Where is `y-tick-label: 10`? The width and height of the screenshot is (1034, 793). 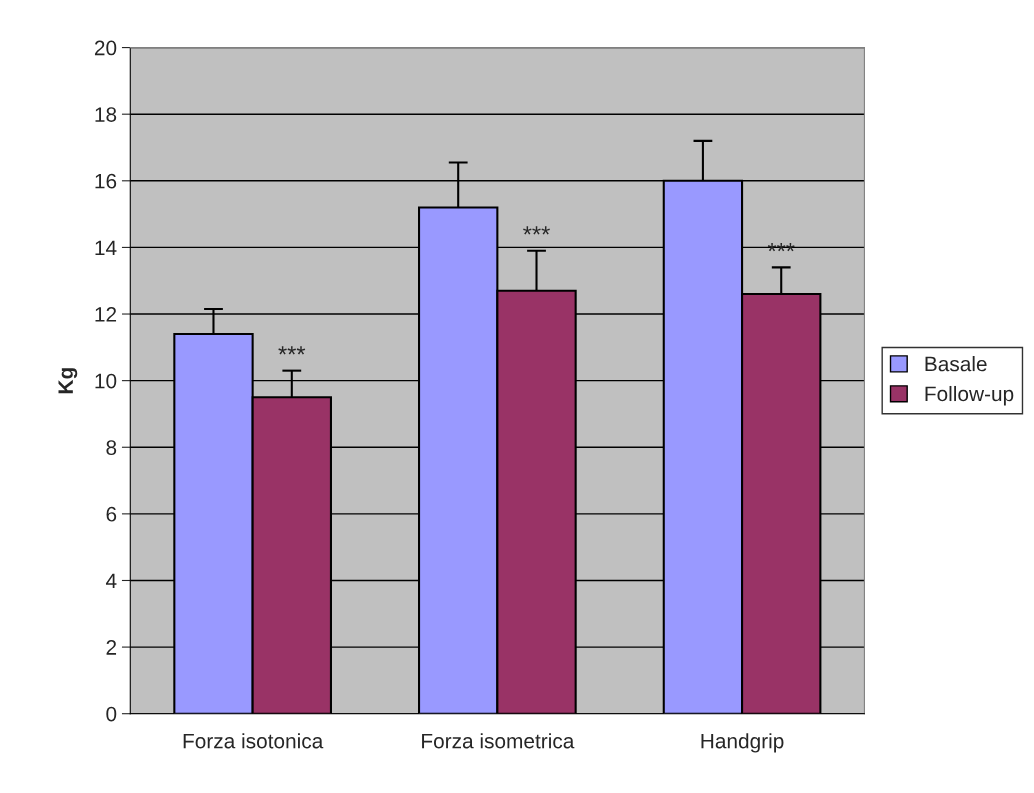 y-tick-label: 10 is located at coordinates (106, 381).